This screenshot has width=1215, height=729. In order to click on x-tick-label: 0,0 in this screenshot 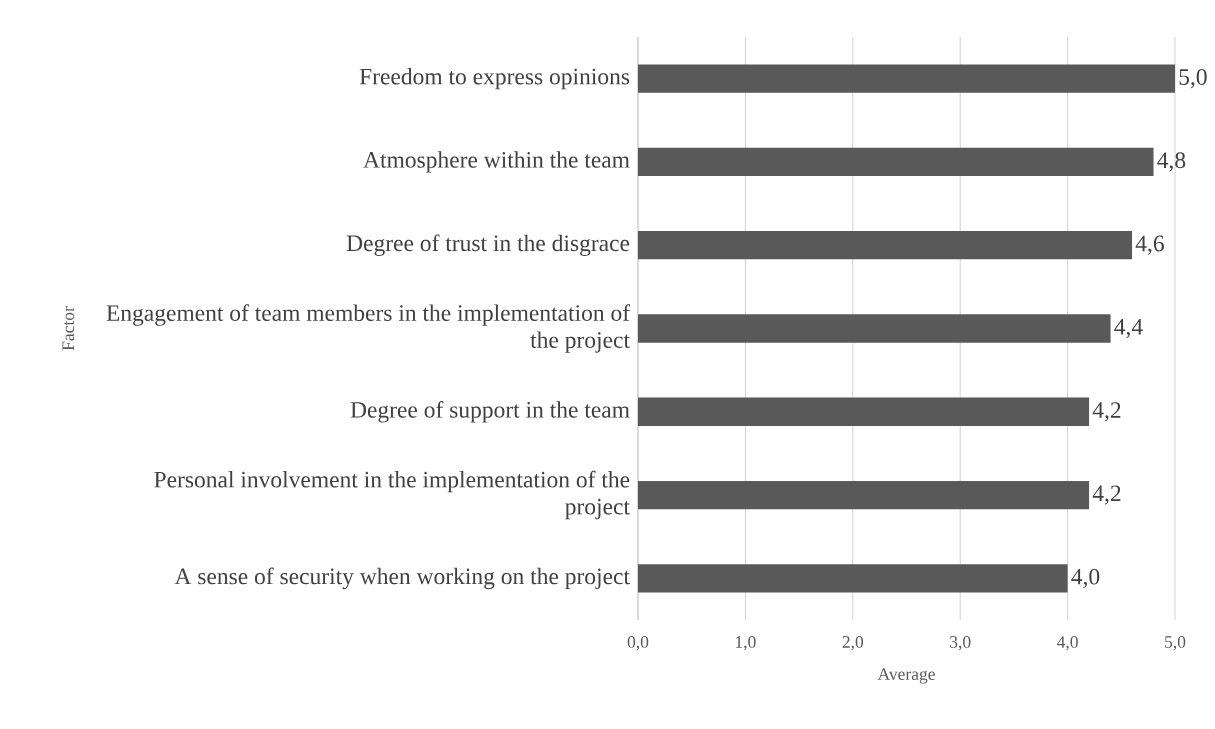, I will do `click(638, 643)`.